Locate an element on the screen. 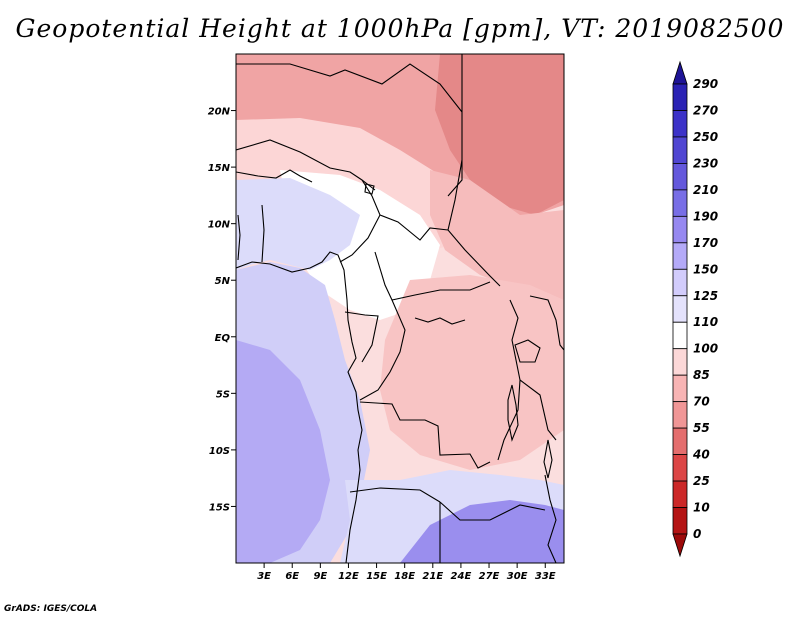 The width and height of the screenshot is (800, 618). border-cameroon-car is located at coordinates (414, 227).